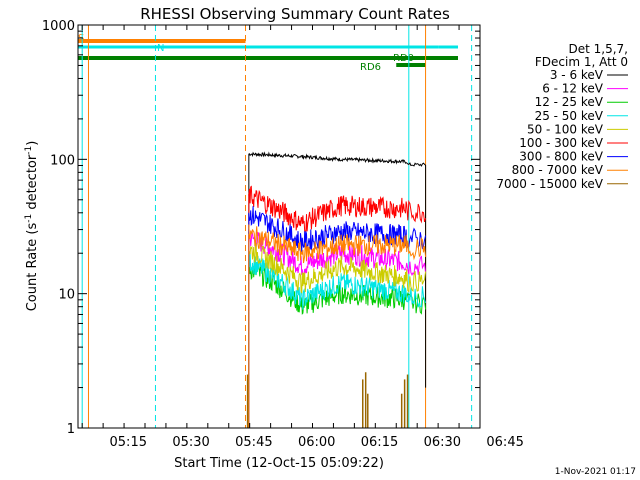 The width and height of the screenshot is (640, 480). I want to click on flag-label: RD6, so click(370, 67).